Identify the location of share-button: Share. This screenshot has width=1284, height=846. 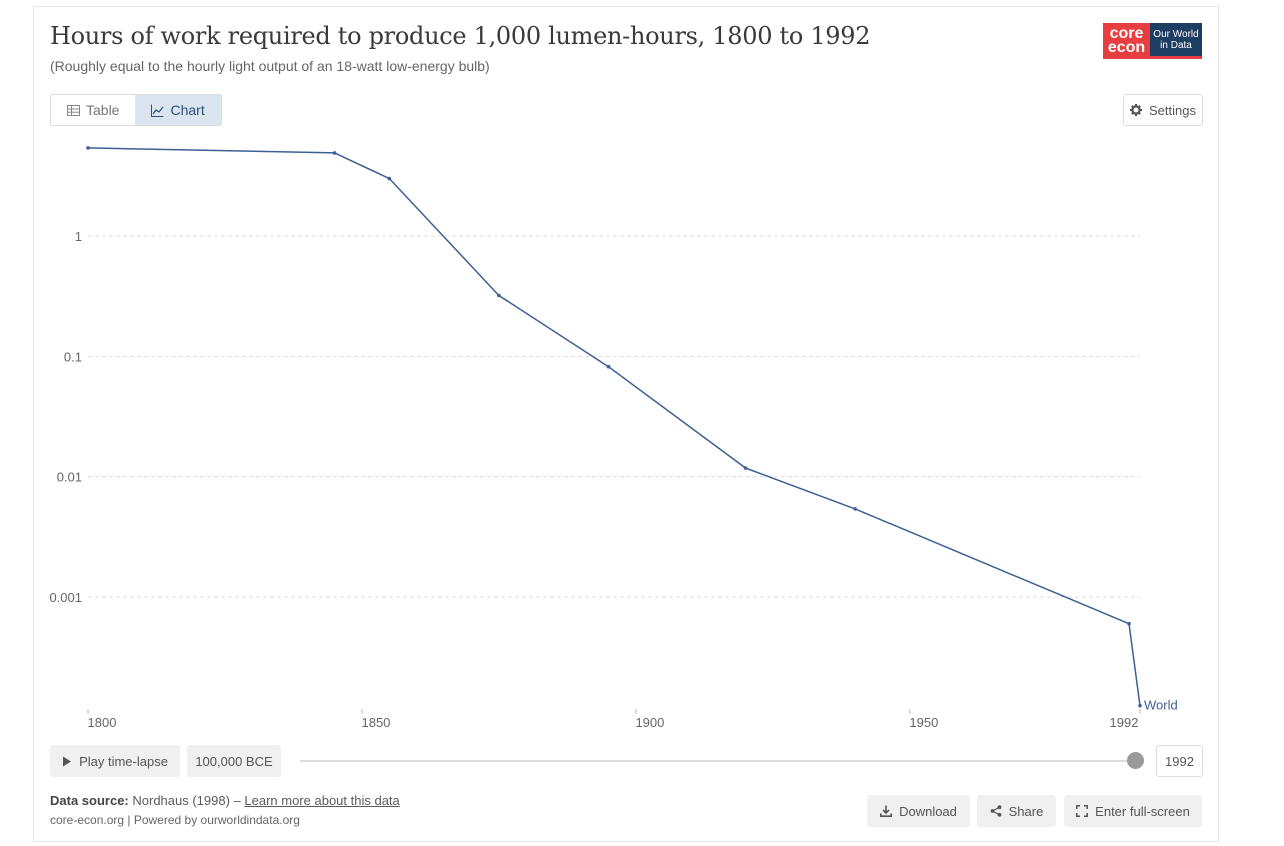
(1016, 811).